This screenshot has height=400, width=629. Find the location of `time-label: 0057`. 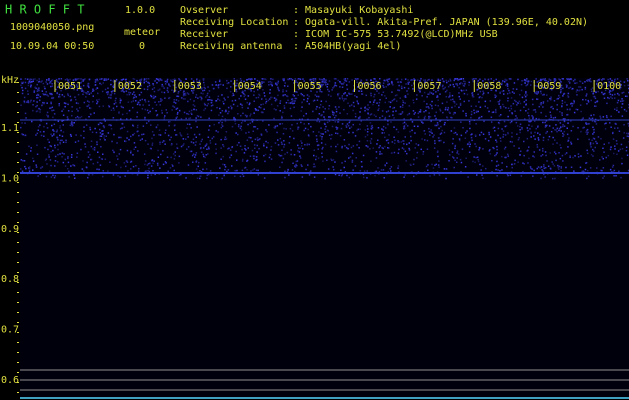

time-label: 0057 is located at coordinates (429, 86).